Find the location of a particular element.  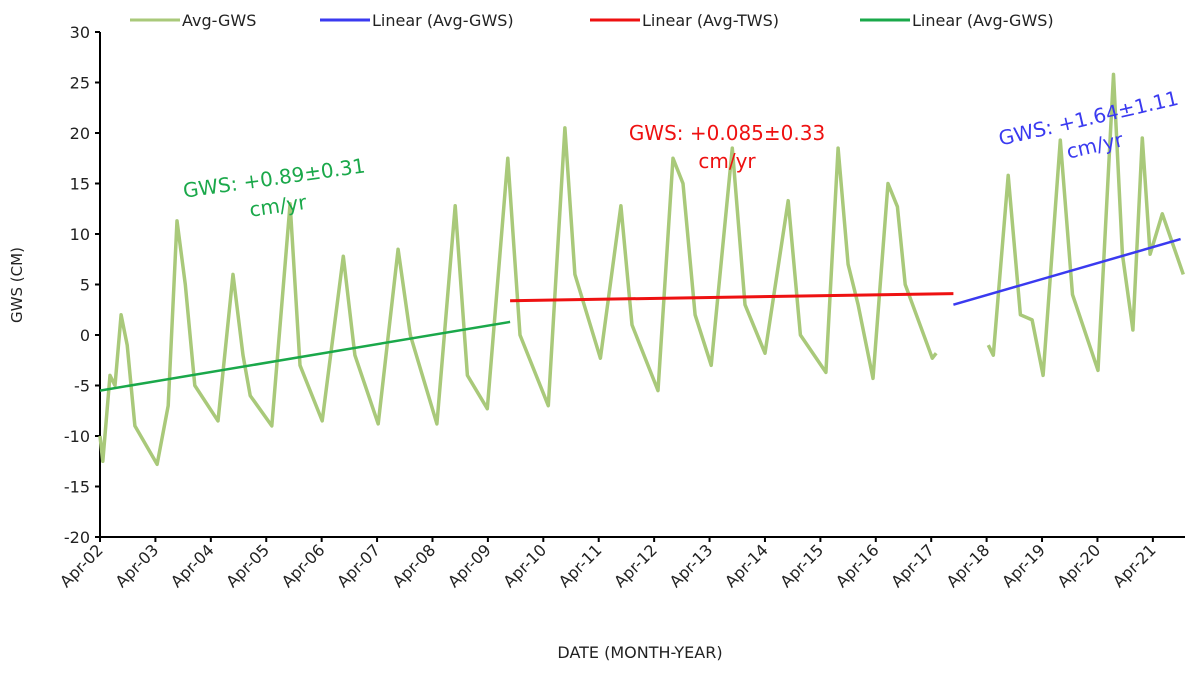

x-tick-label: Apr-14 is located at coordinates (746, 565).